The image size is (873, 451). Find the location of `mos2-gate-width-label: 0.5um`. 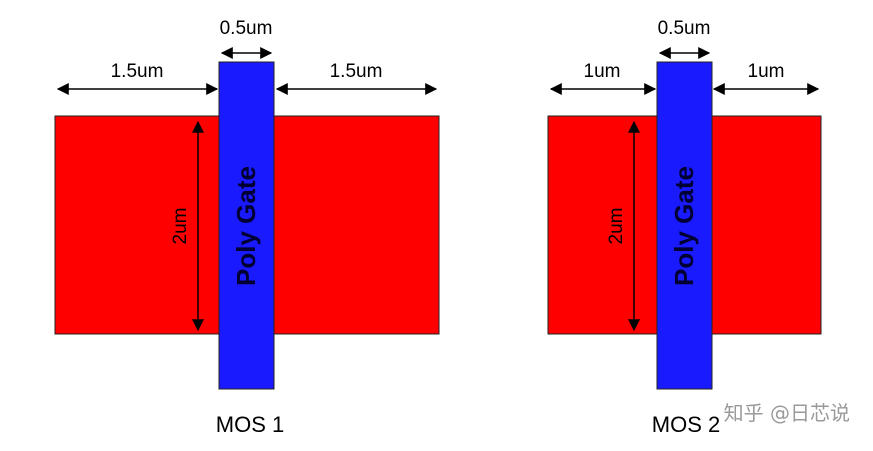

mos2-gate-width-label: 0.5um is located at coordinates (684, 28).